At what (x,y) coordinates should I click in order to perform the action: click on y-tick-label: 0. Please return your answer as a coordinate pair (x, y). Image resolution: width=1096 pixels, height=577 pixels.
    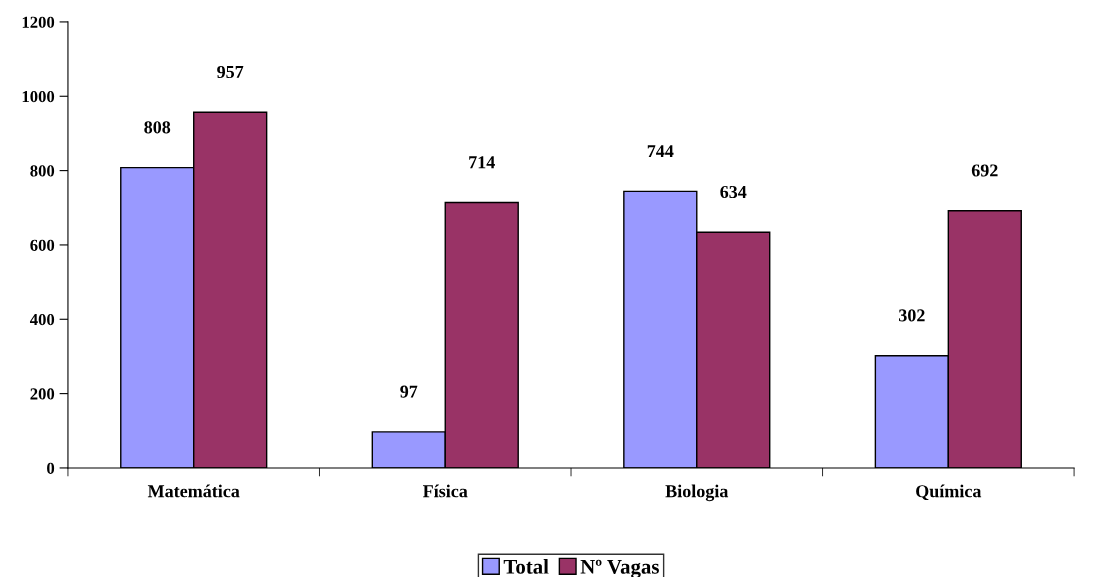
    Looking at the image, I should click on (51, 468).